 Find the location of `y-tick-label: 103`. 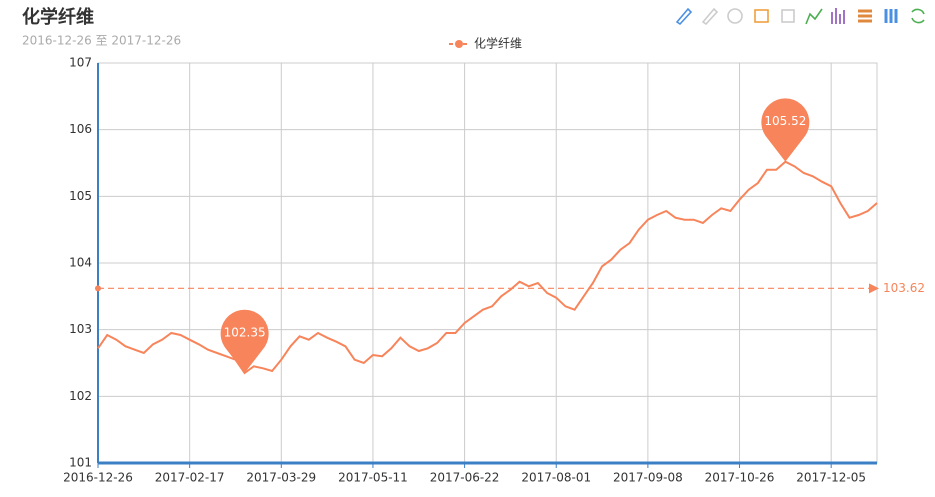

y-tick-label: 103 is located at coordinates (80, 329).